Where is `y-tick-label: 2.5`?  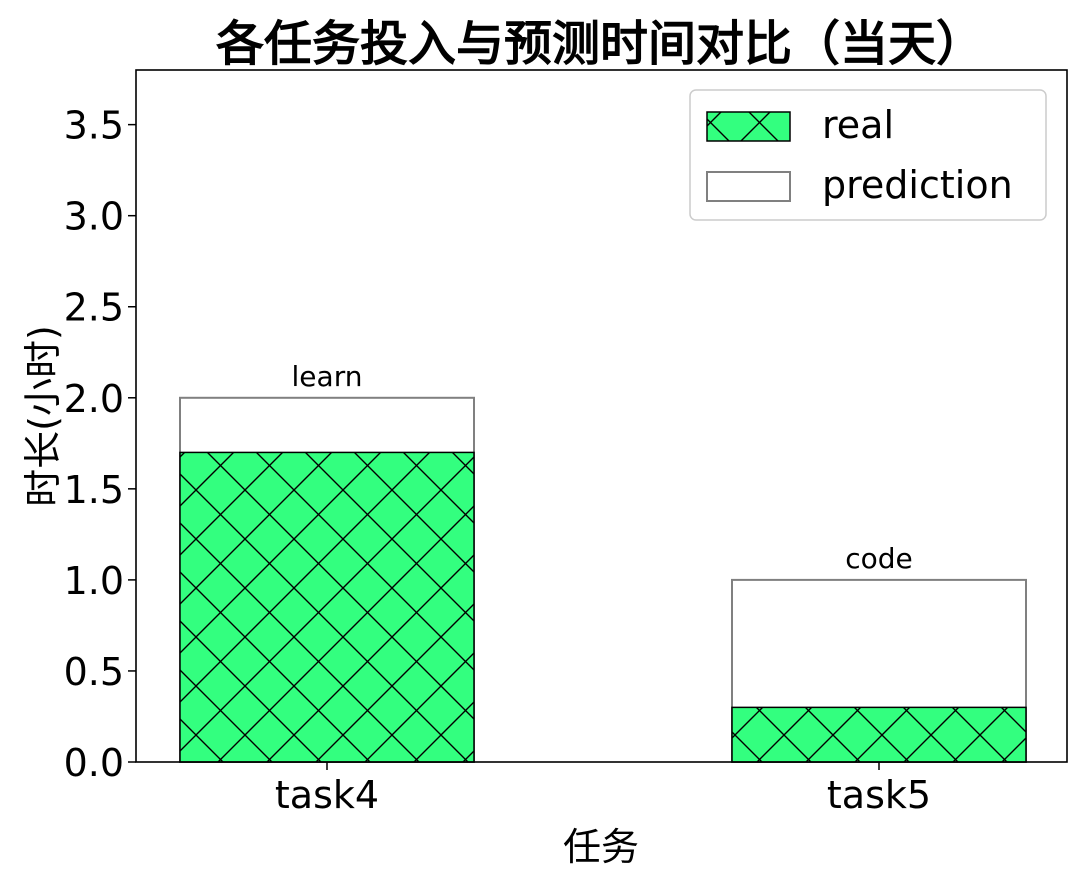 y-tick-label: 2.5 is located at coordinates (94, 308).